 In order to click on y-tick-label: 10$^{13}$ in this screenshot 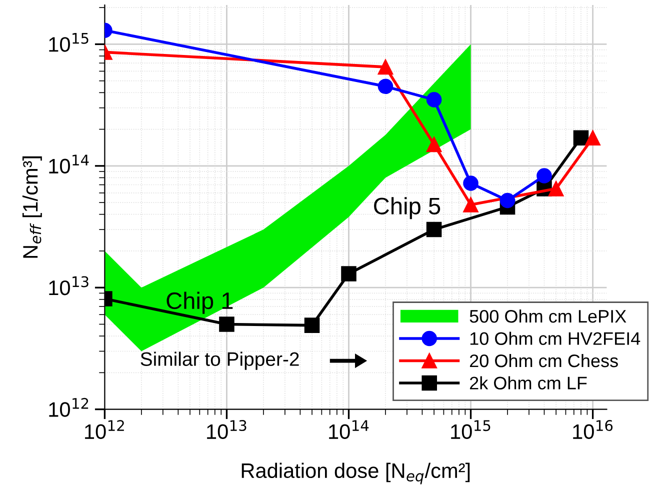, I will do `click(68, 286)`.